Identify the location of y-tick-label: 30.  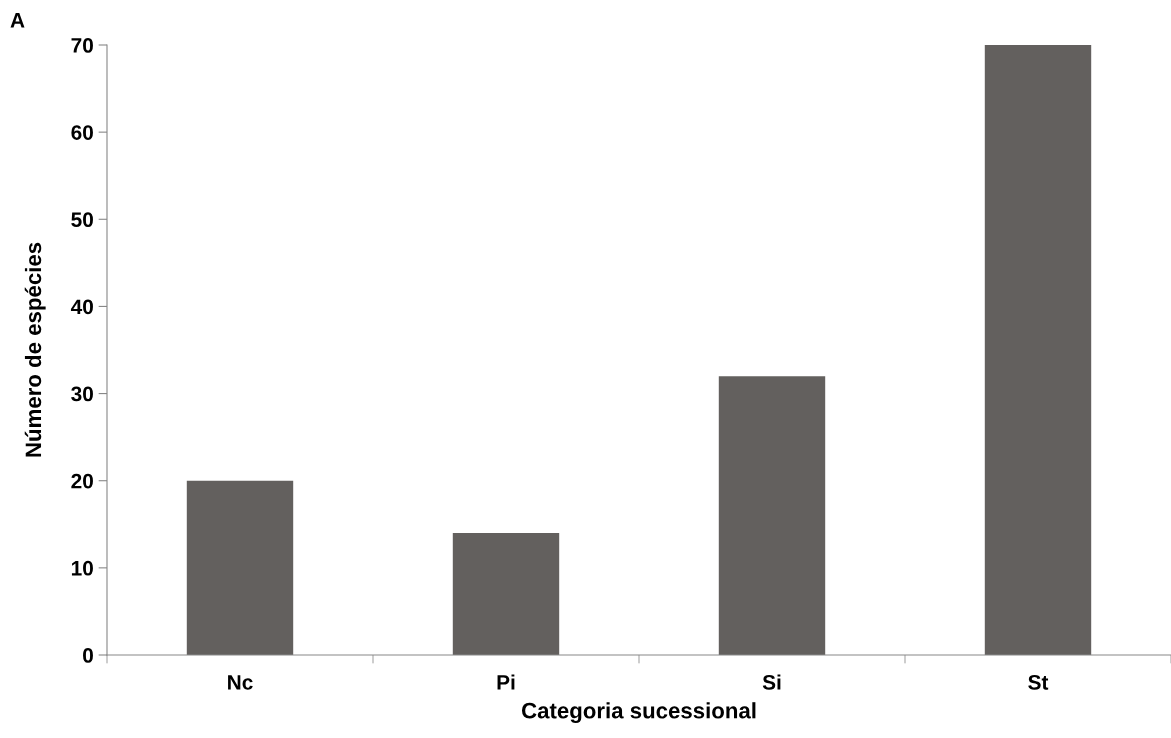
(82, 394).